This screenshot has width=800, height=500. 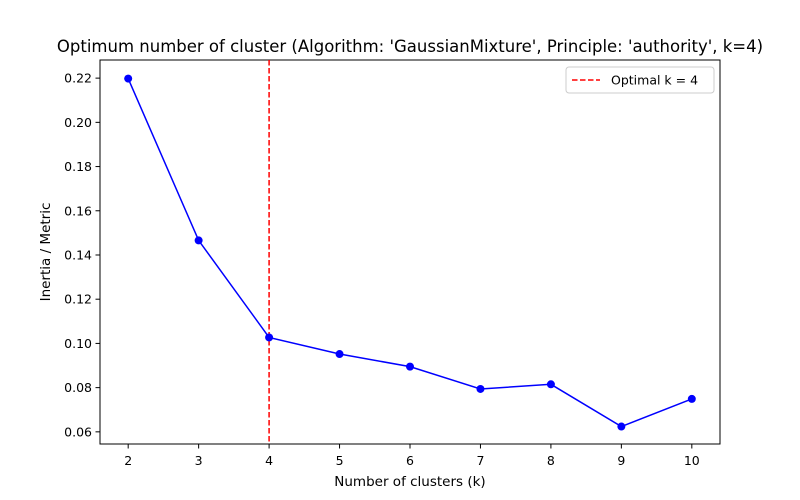 What do you see at coordinates (692, 460) in the screenshot?
I see `x-tick-label: 10` at bounding box center [692, 460].